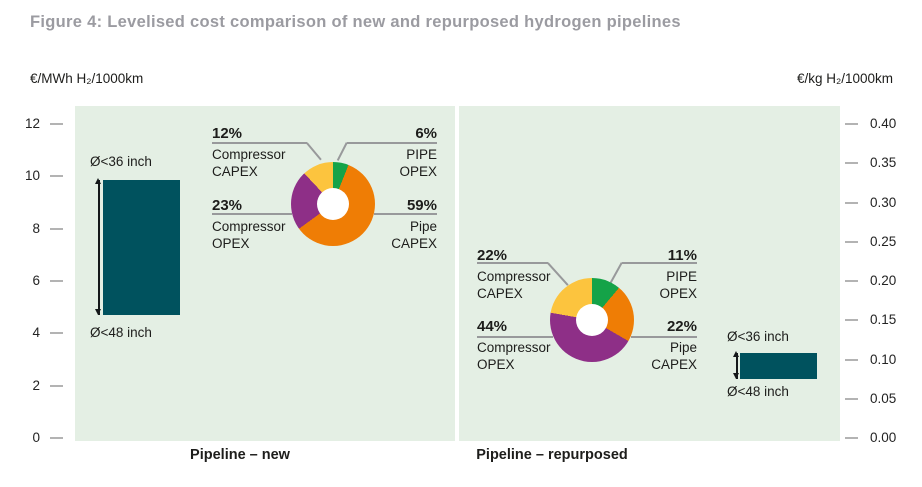 The width and height of the screenshot is (922, 487). What do you see at coordinates (514, 274) in the screenshot?
I see `donut-label-compressor-capex: 22% Compressor CAPEX` at bounding box center [514, 274].